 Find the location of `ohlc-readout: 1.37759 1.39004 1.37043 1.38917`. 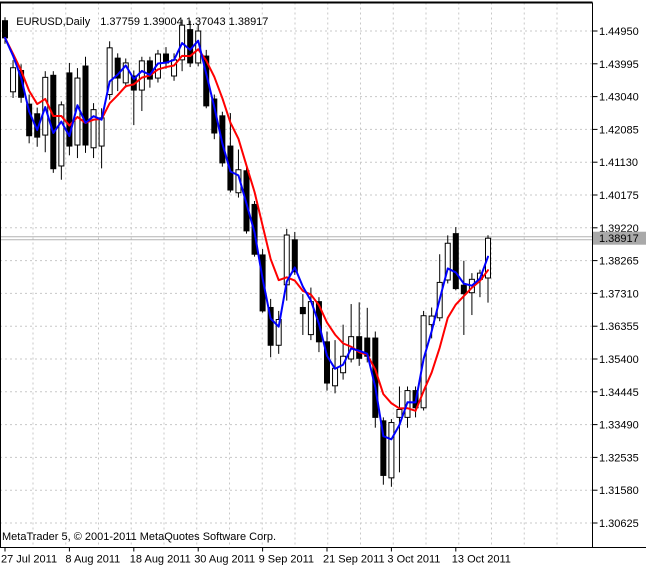

ohlc-readout: 1.37759 1.39004 1.37043 1.38917 is located at coordinates (184, 22).